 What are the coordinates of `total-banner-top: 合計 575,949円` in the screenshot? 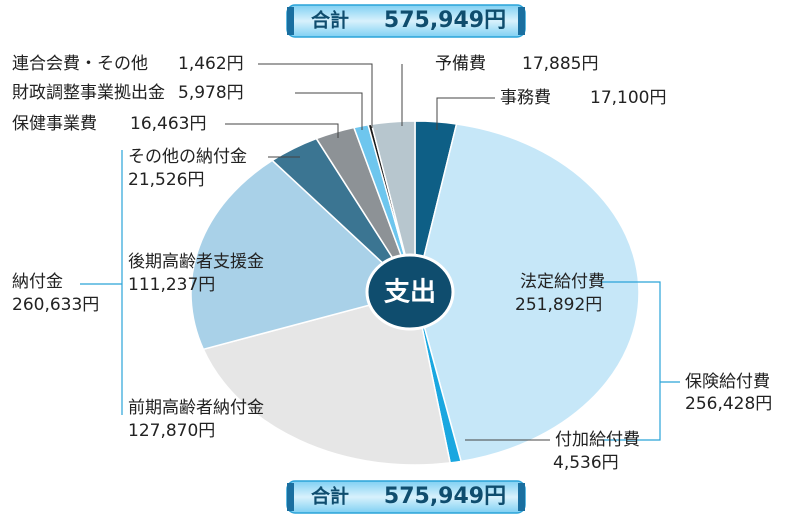 It's located at (406, 21).